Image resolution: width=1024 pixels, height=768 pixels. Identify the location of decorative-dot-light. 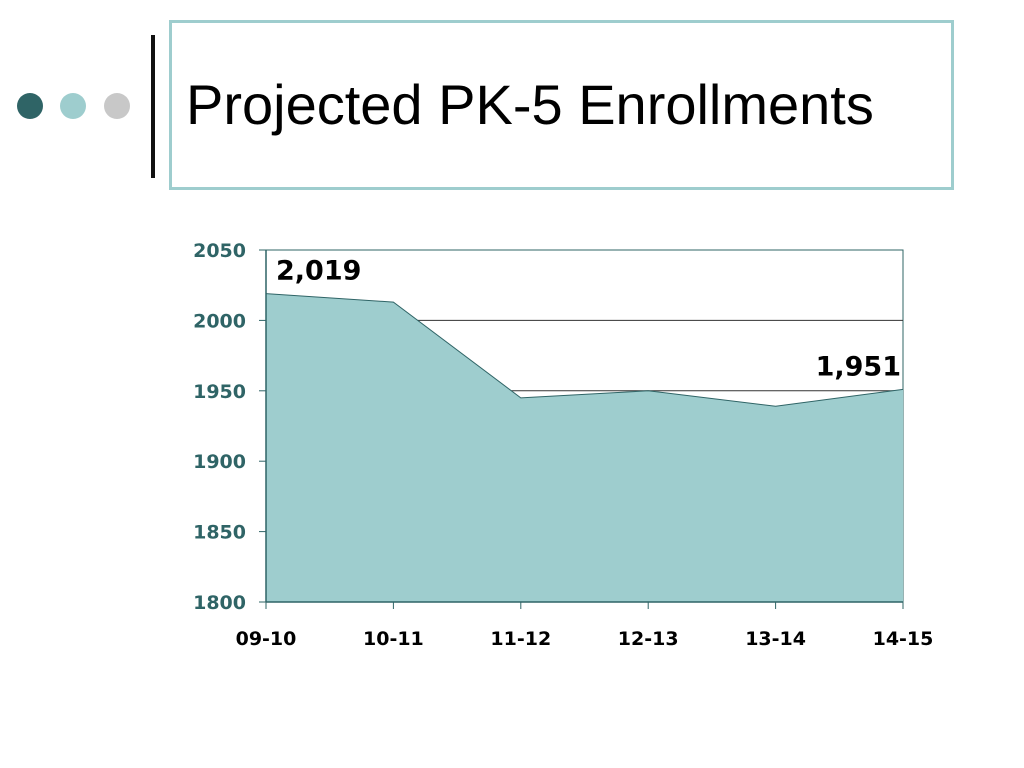
(73, 106).